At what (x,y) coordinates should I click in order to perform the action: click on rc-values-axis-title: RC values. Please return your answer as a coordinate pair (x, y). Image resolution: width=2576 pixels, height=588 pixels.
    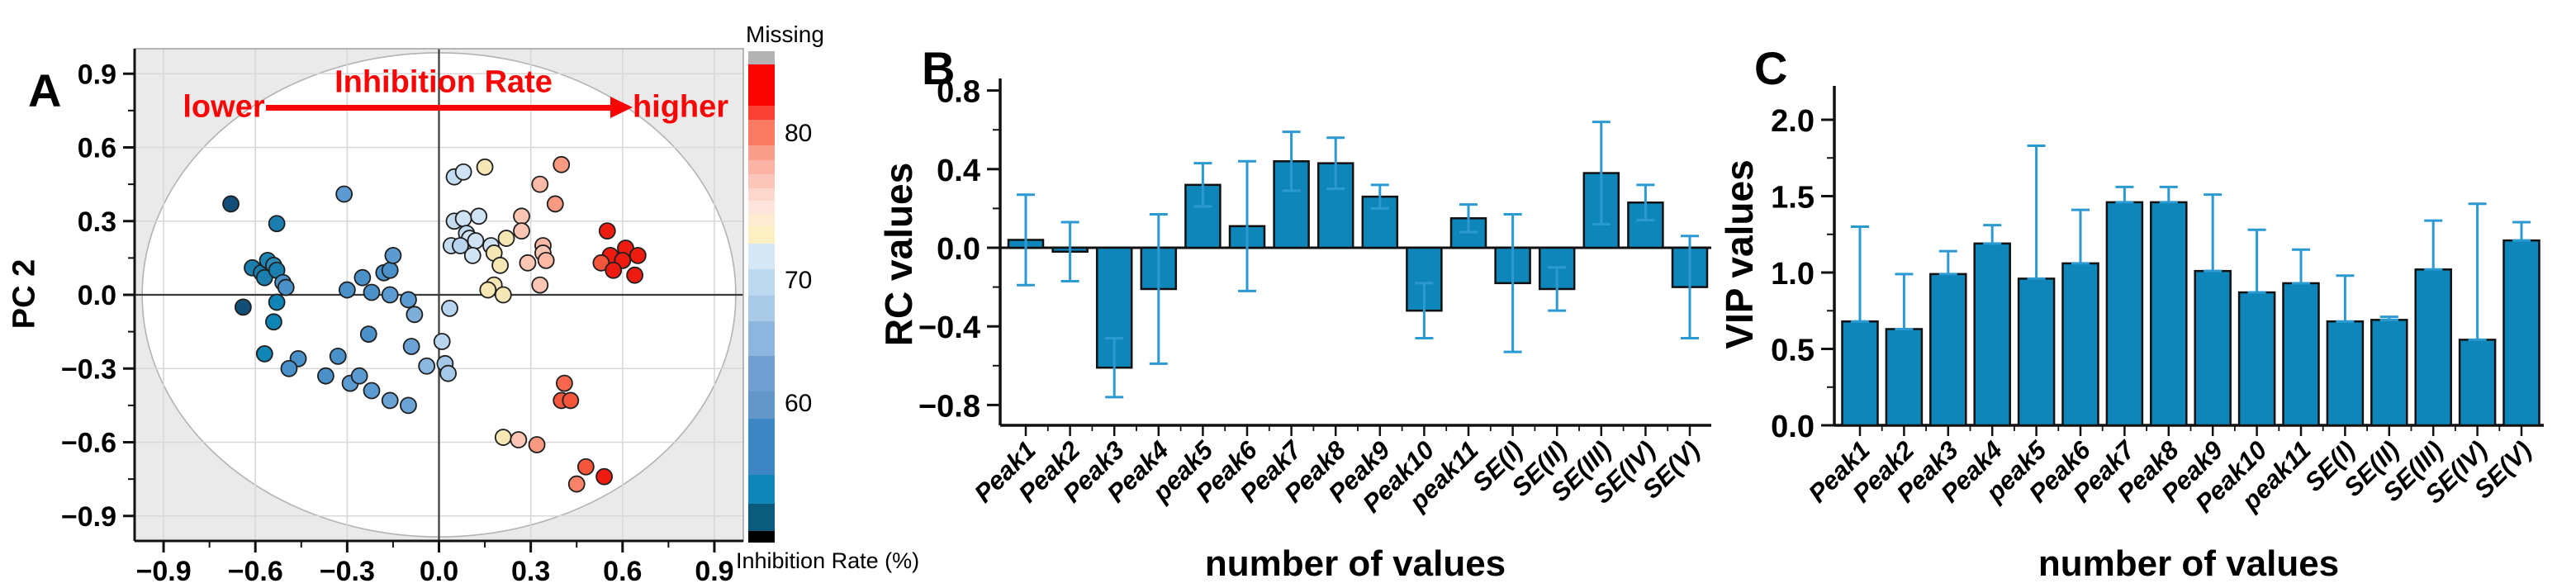
    Looking at the image, I should click on (898, 255).